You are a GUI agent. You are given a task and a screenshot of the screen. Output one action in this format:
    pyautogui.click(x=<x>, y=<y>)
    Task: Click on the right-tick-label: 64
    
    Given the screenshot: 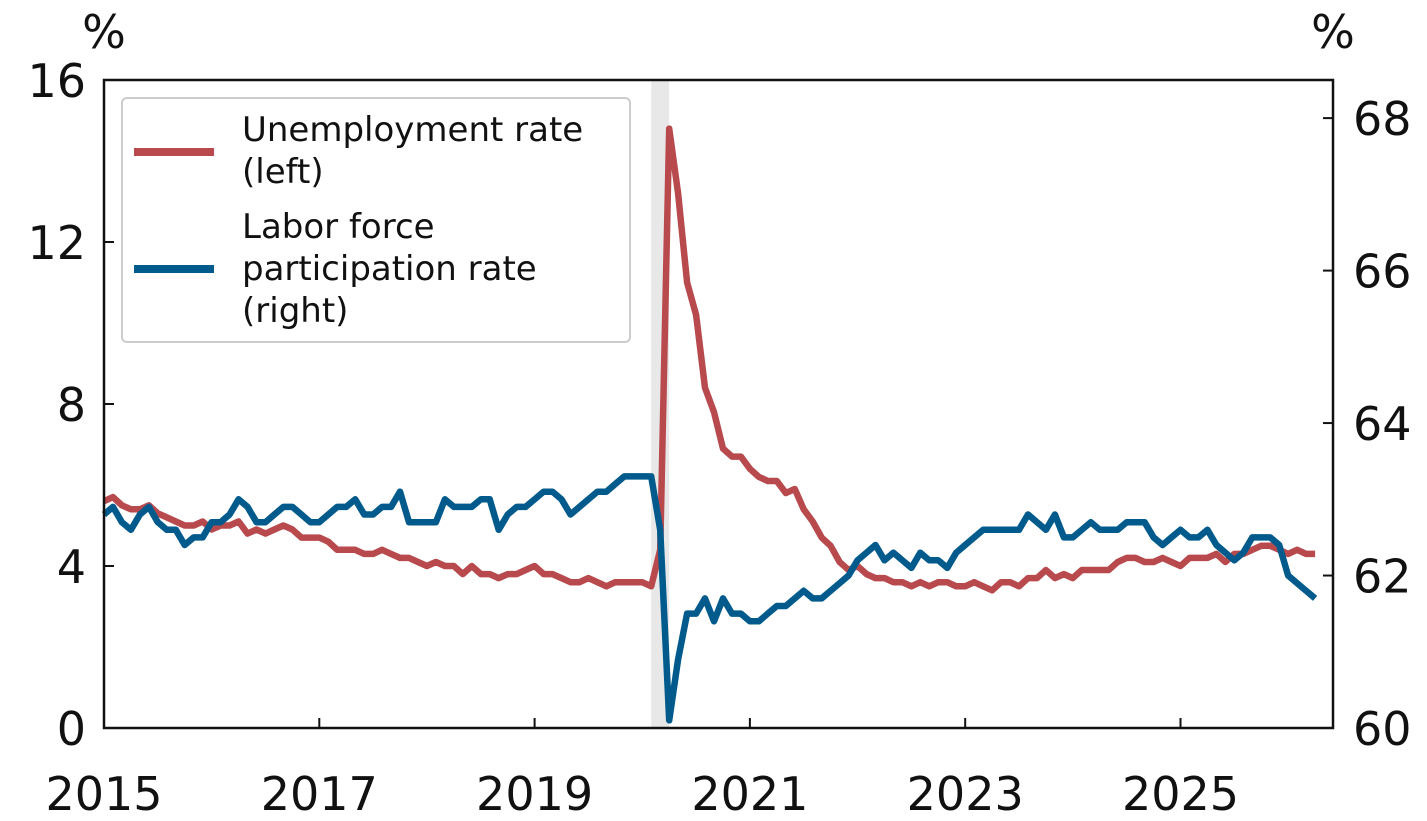 What is the action you would take?
    pyautogui.click(x=1382, y=424)
    